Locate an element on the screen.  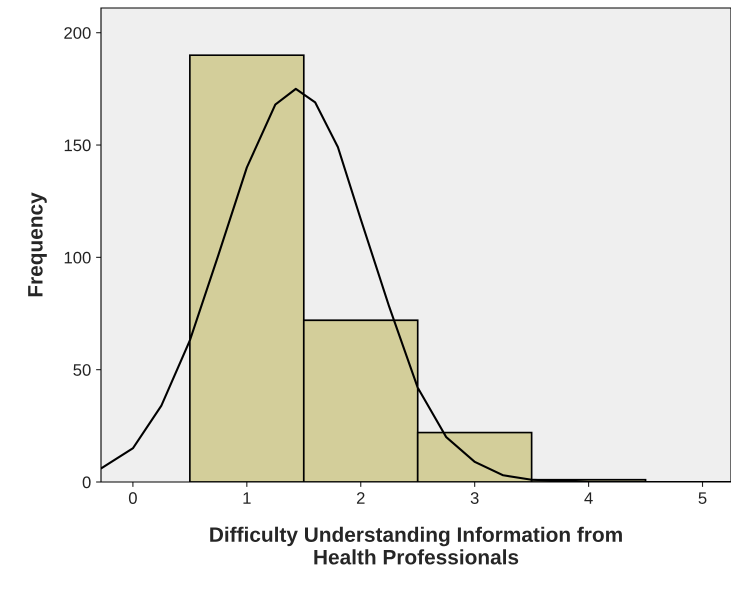
x-axis-title: Difficulty Understanding Information from Health Professionals is located at coordinates (416, 545).